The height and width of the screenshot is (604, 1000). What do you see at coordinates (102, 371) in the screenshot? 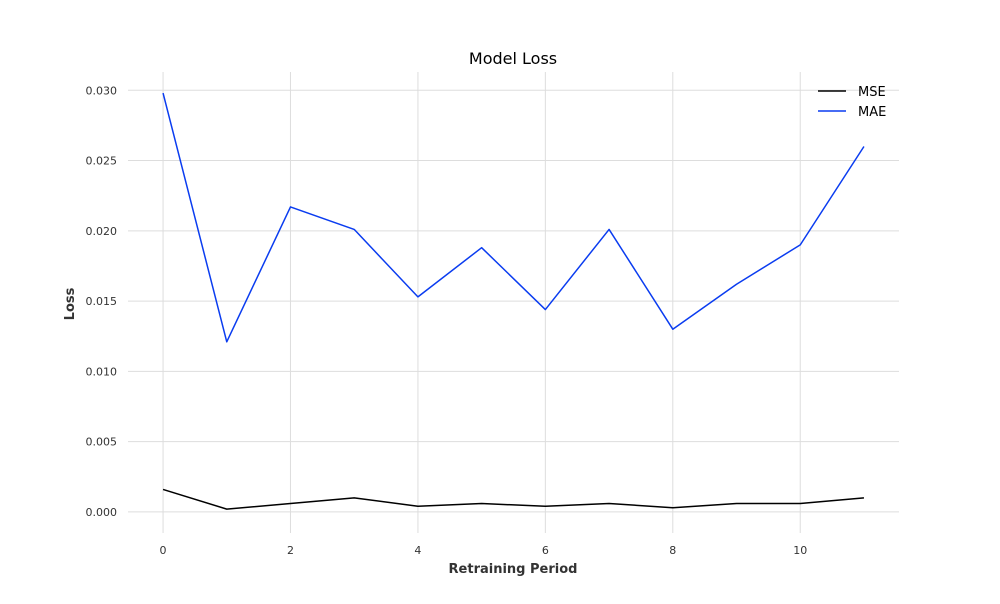
I see `y-tick-label: 0.010` at bounding box center [102, 371].